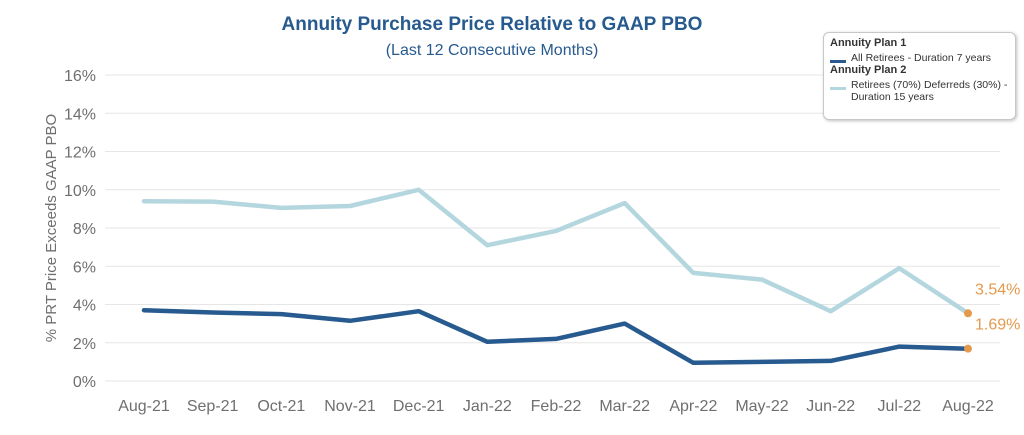  What do you see at coordinates (144, 406) in the screenshot?
I see `x-tick-label: Aug-21` at bounding box center [144, 406].